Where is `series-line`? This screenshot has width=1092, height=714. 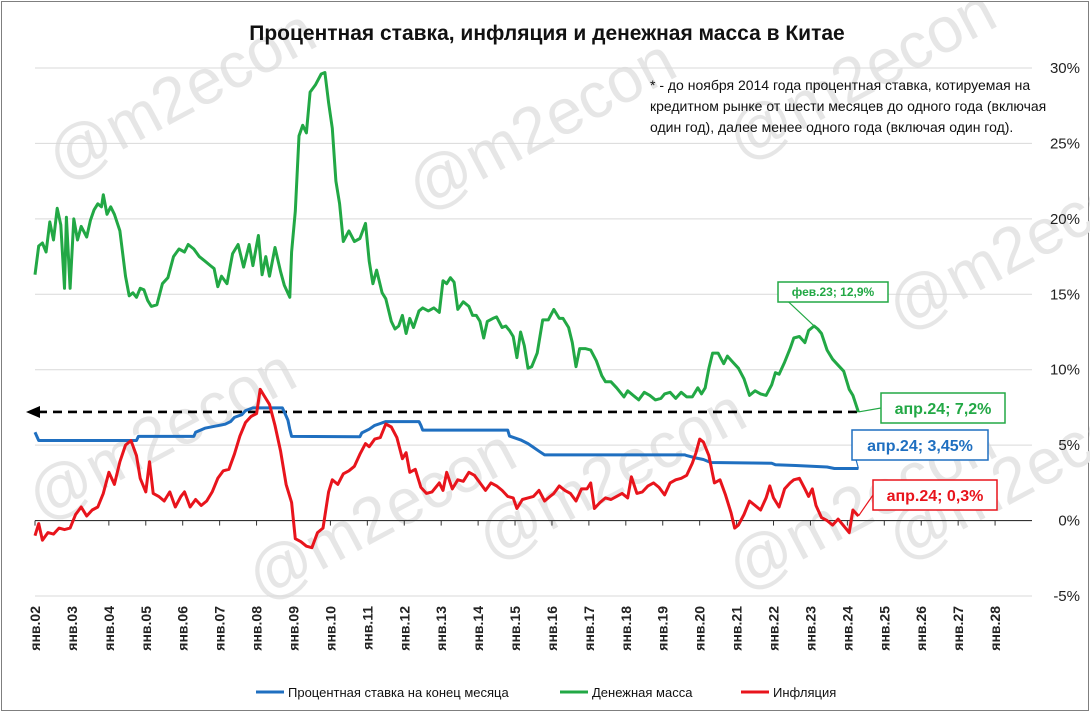 series-line is located at coordinates (446, 438).